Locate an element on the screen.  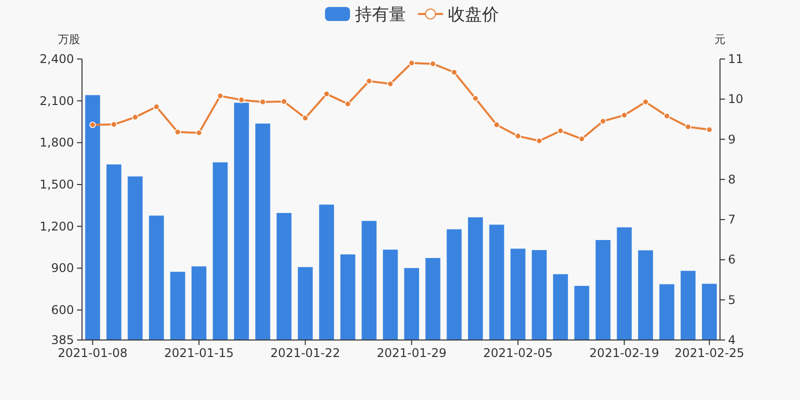
y-tick-label: 1,200 is located at coordinates (57, 226).